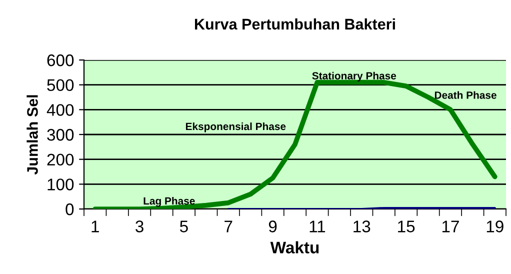  Describe the element at coordinates (294, 247) in the screenshot. I see `x-axis-title: Waktu` at that location.